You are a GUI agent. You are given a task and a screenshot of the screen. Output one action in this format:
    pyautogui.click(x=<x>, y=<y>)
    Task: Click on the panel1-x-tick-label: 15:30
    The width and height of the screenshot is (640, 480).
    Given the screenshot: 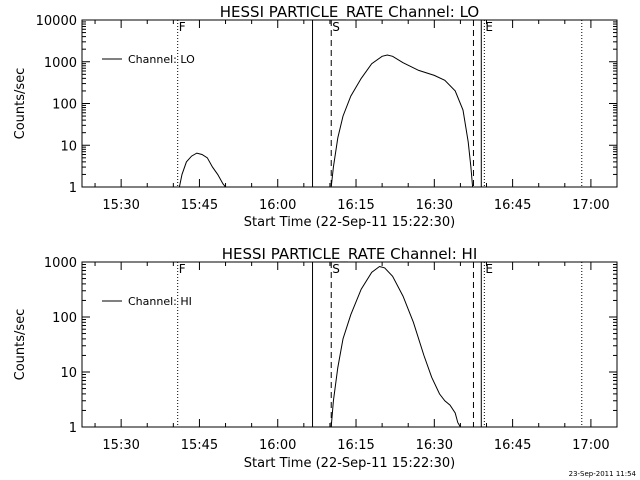 What is the action you would take?
    pyautogui.click(x=120, y=205)
    